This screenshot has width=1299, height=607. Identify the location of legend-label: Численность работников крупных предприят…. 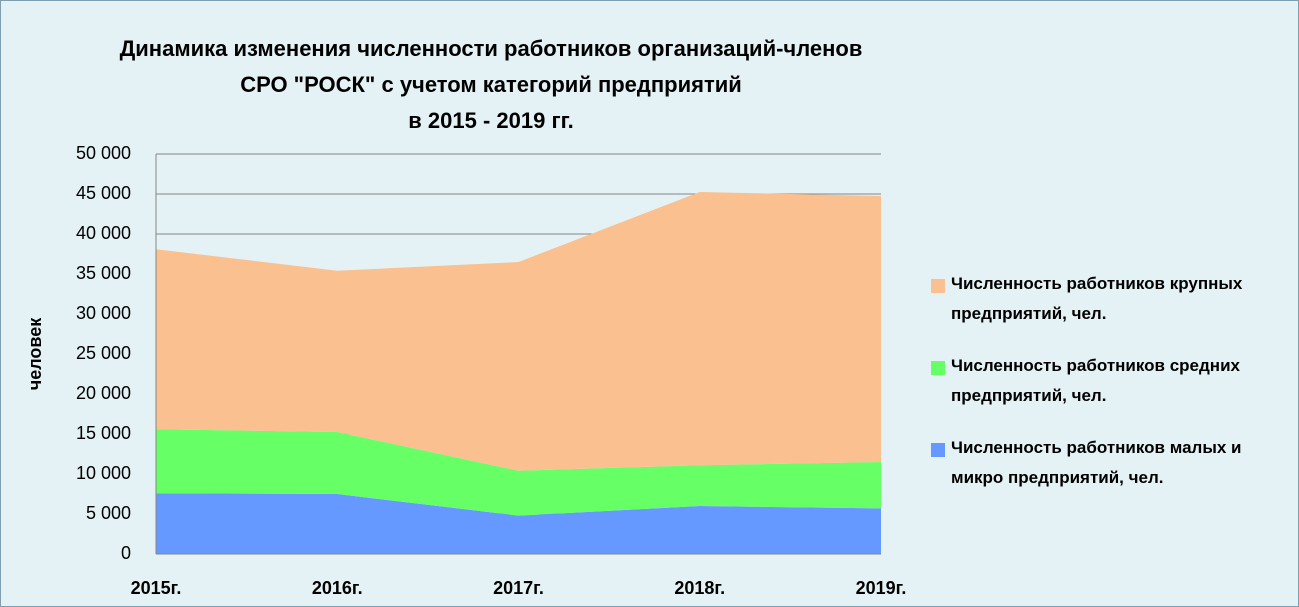
(1097, 298).